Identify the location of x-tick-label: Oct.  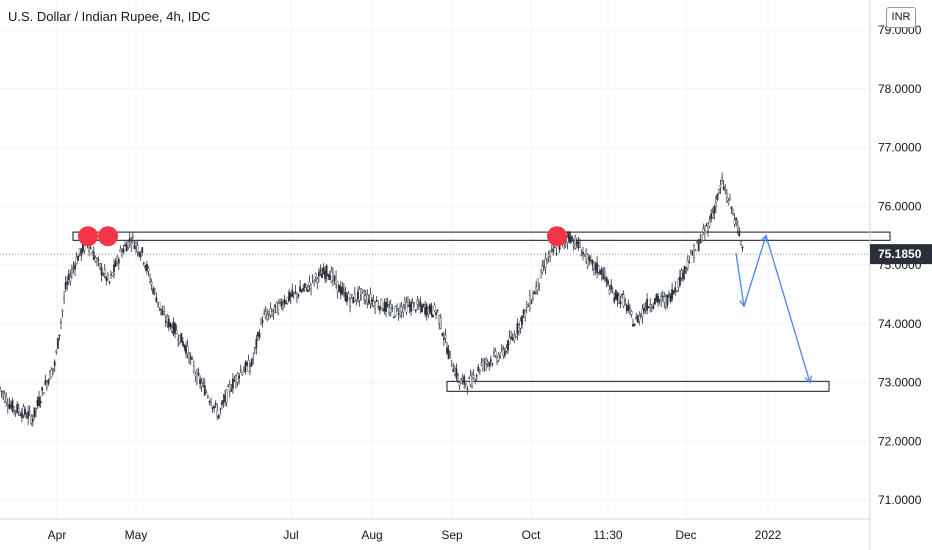
(531, 535).